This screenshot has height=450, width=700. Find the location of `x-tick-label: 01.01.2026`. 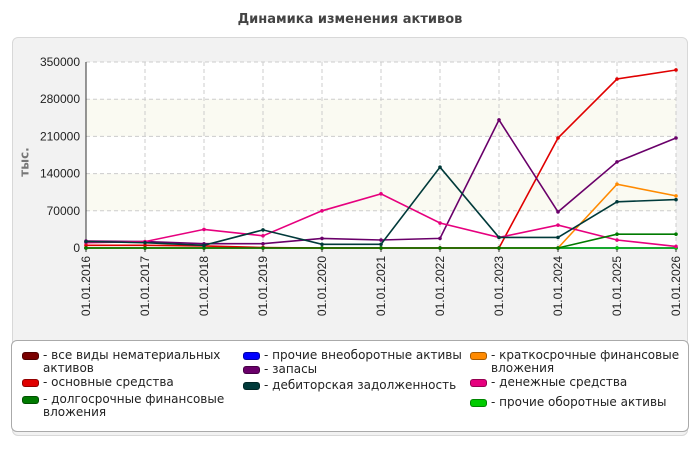

x-tick-label: 01.01.2026 is located at coordinates (676, 286).